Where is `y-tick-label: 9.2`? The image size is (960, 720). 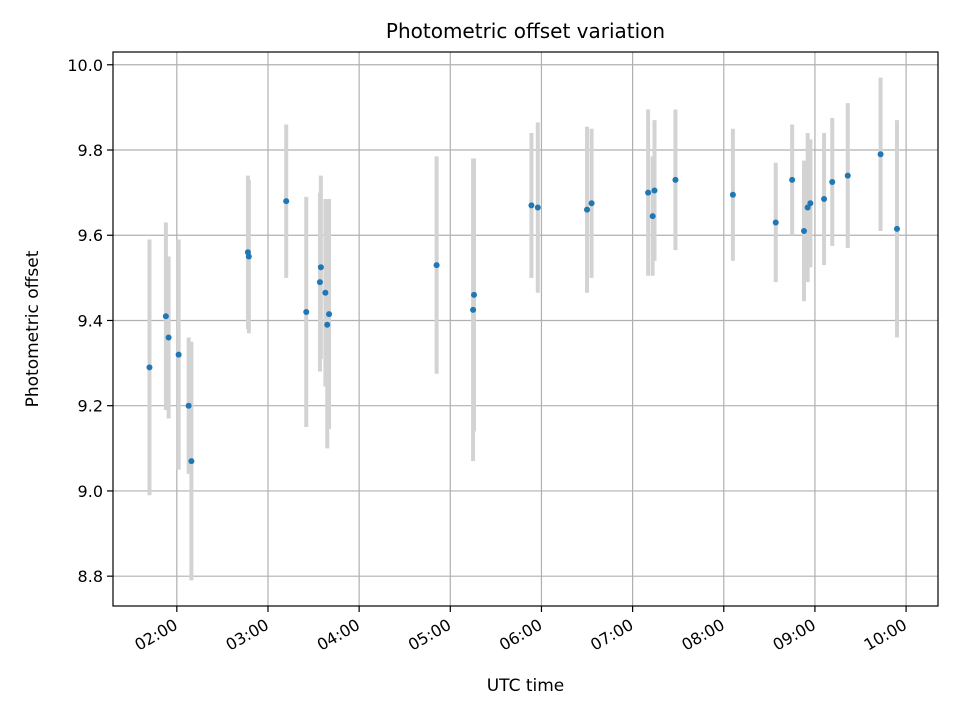
y-tick-label: 9.2 is located at coordinates (90, 406).